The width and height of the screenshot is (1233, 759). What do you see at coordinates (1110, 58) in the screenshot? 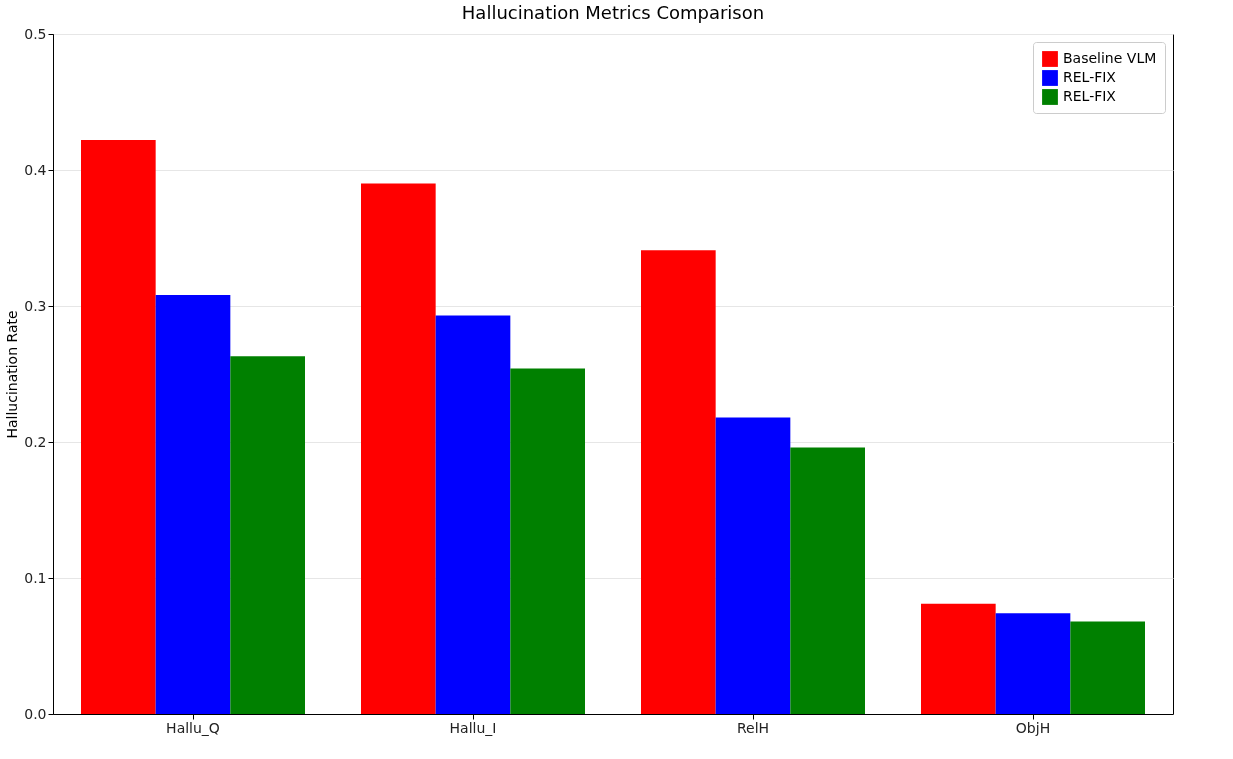
I see `legend-label: Baseline VLM` at bounding box center [1110, 58].